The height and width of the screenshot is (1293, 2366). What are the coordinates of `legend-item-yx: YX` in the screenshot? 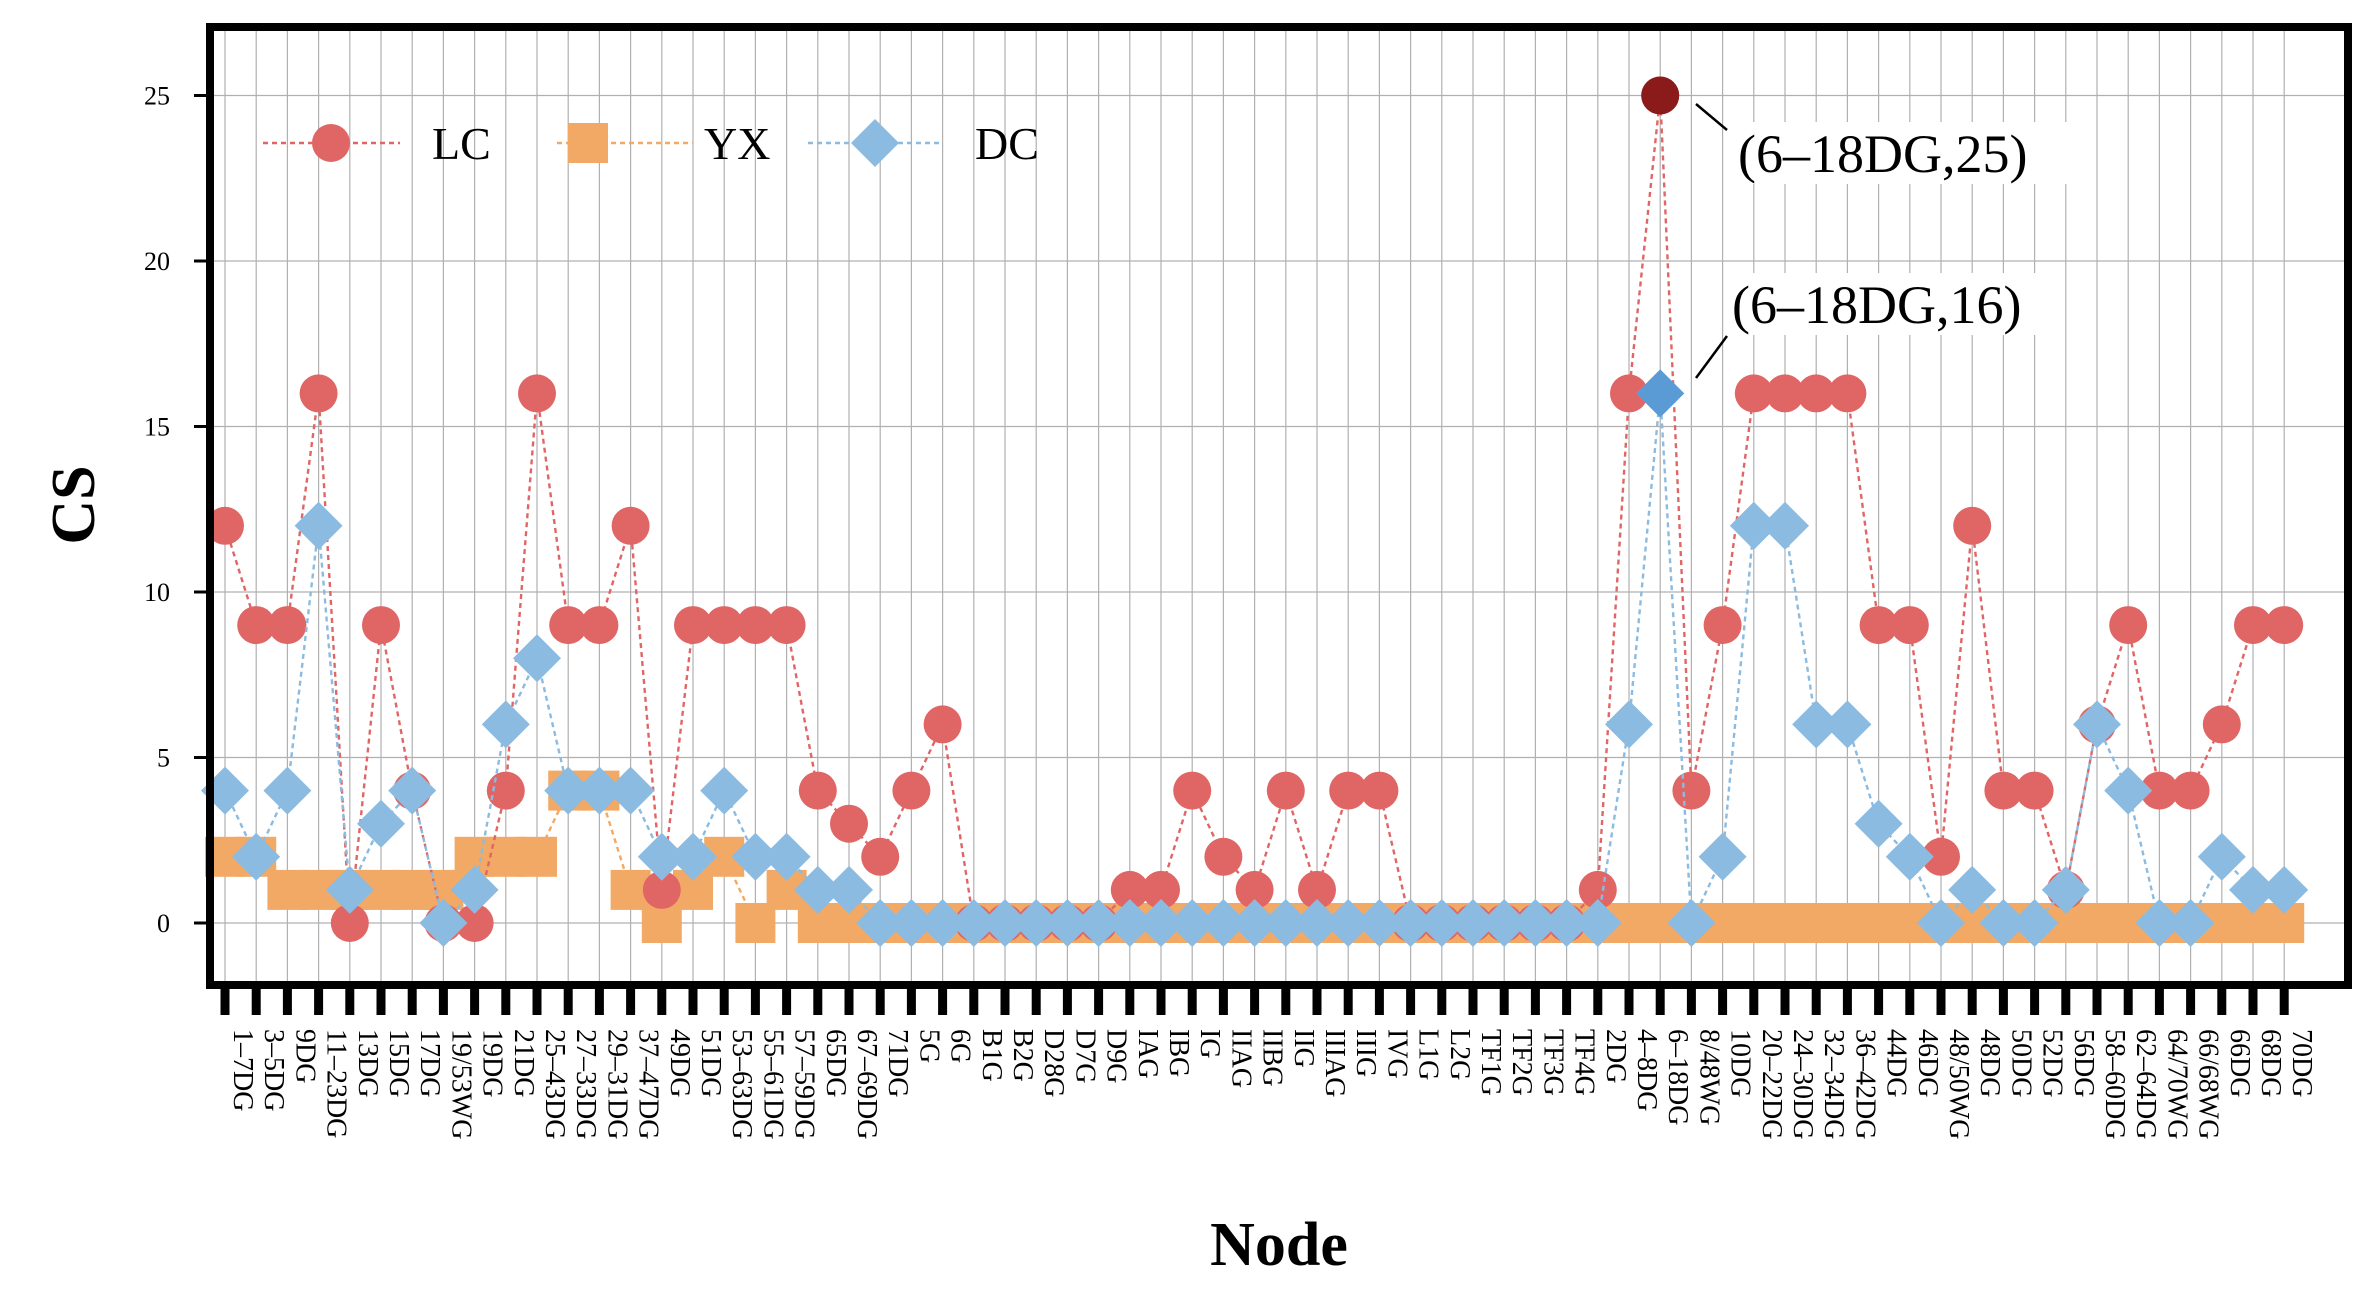 It's located at (663, 143).